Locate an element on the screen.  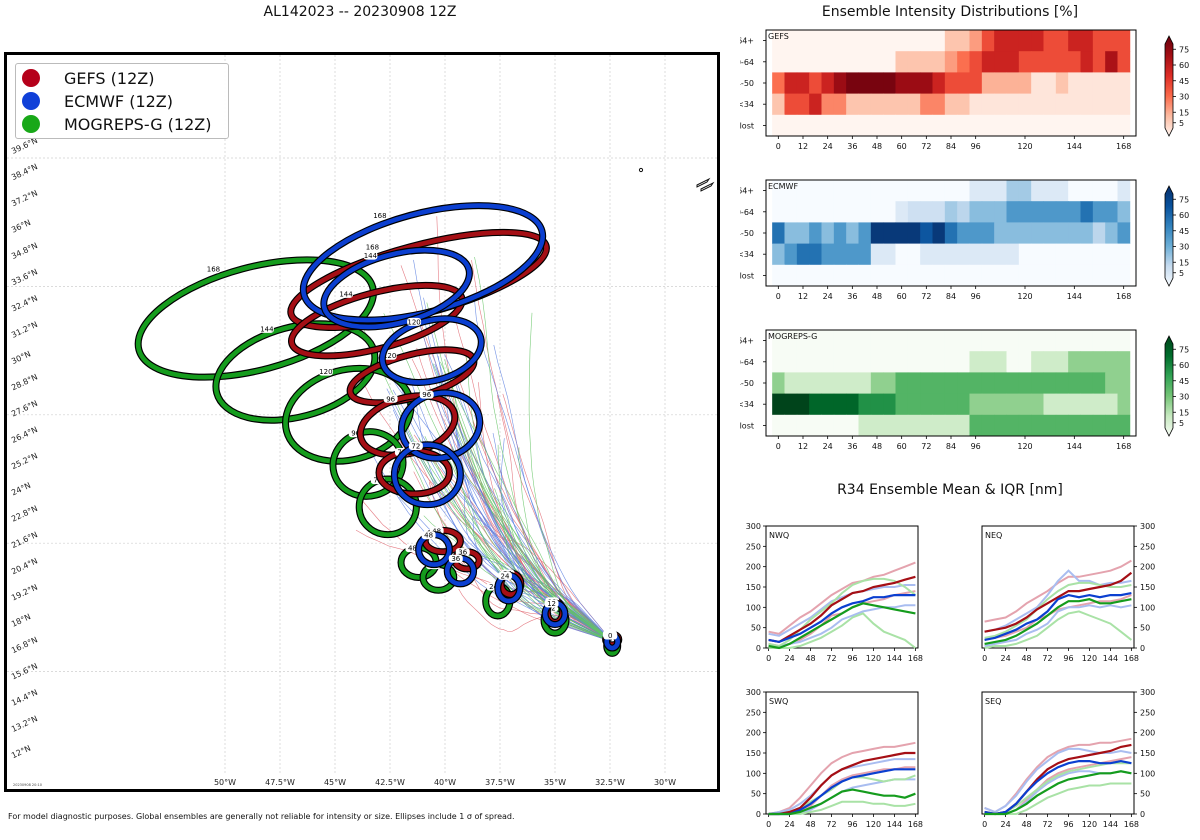
colorbar-tick-label: 60 is located at coordinates (1184, 65).